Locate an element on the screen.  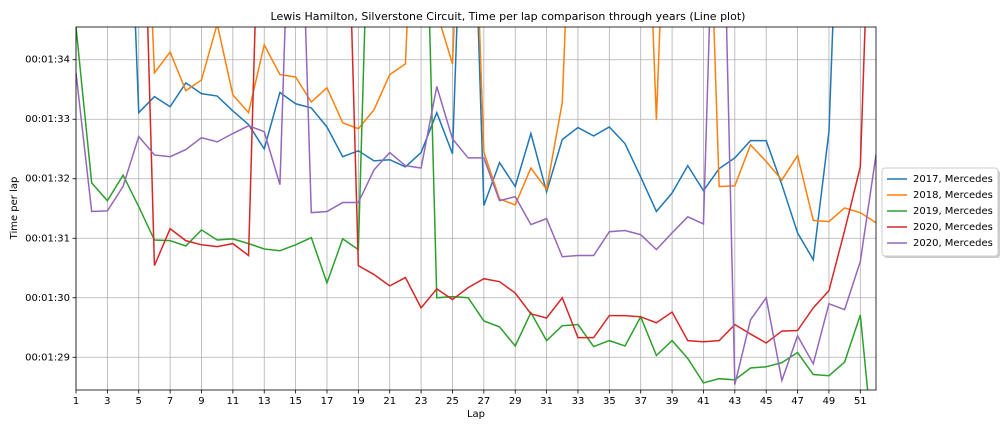
y-tick-label: 00:01:33 is located at coordinates (47, 119).